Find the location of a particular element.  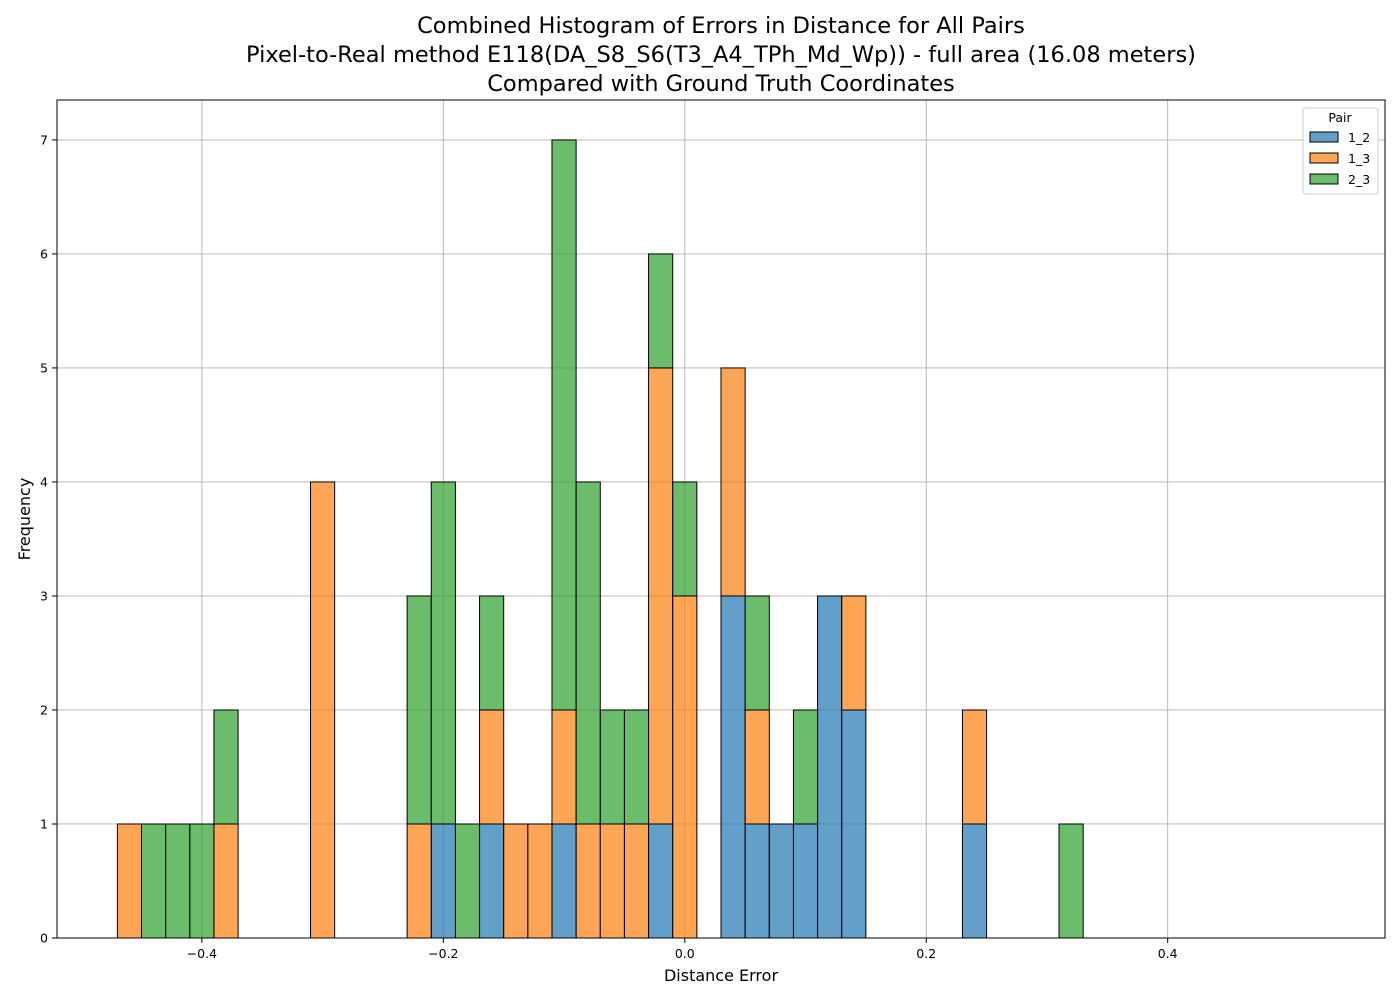

legend-title: Pair is located at coordinates (1340, 117).